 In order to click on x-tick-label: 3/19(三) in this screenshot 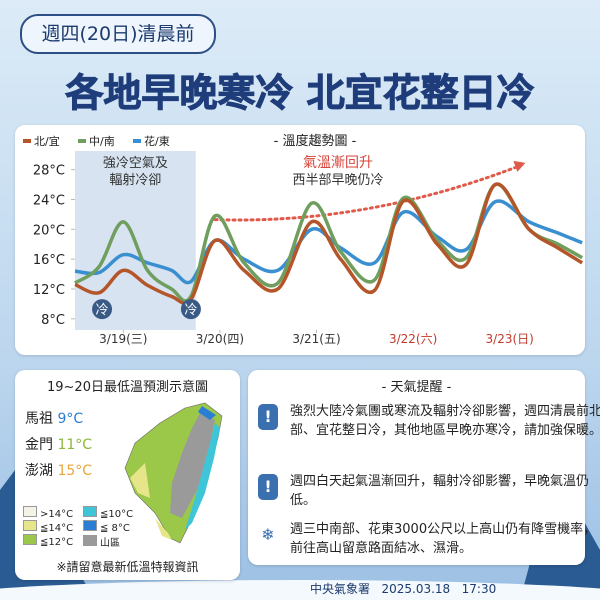, I will do `click(123, 339)`.